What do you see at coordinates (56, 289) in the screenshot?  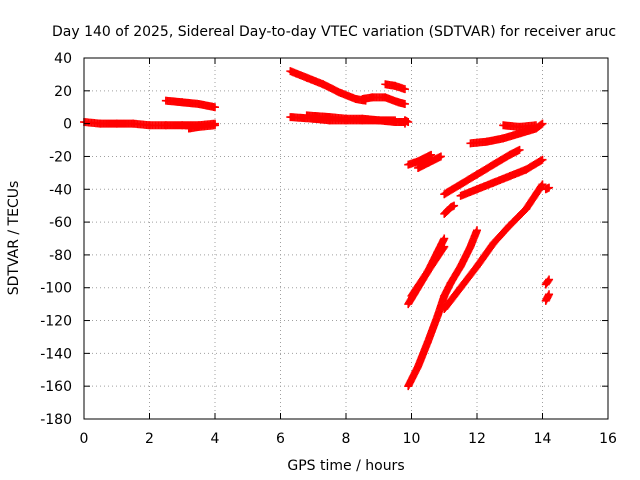 I see `y-tick-label: -100` at bounding box center [56, 289].